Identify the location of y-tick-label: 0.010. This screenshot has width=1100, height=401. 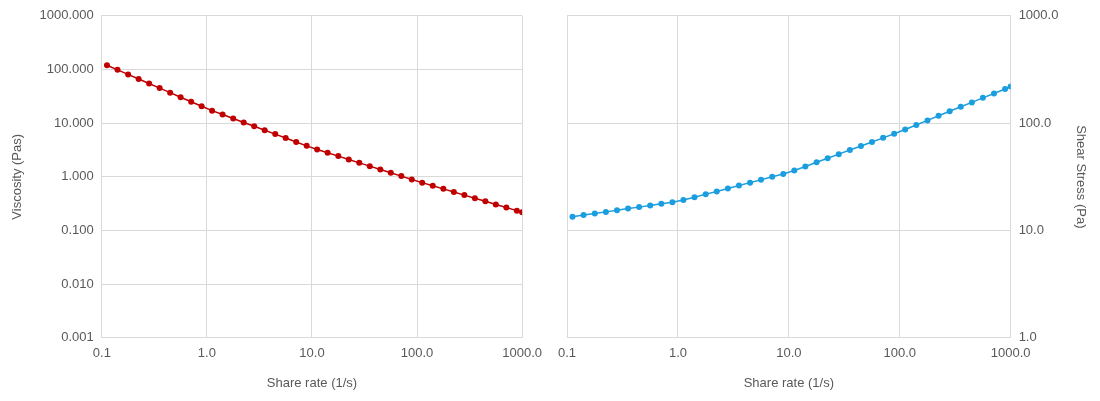
(77, 283).